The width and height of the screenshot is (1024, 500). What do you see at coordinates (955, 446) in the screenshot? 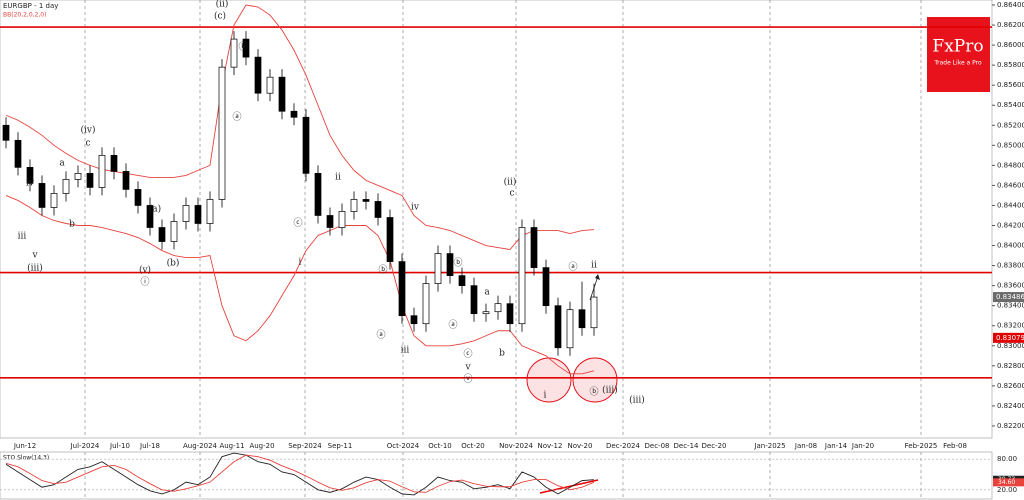
I see `x-tick-label: Feb-08` at bounding box center [955, 446].